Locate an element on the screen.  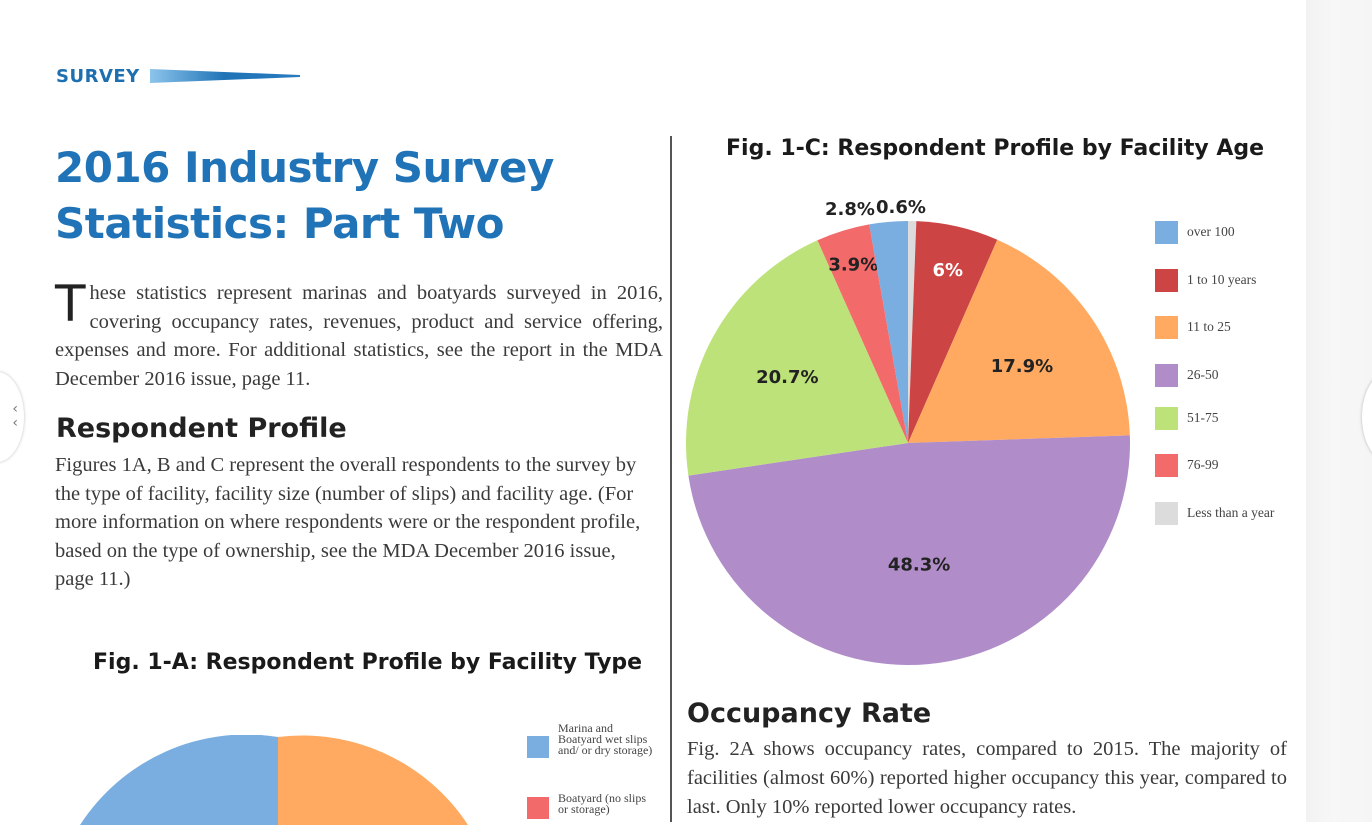
next-page-button is located at coordinates (1367, 417).